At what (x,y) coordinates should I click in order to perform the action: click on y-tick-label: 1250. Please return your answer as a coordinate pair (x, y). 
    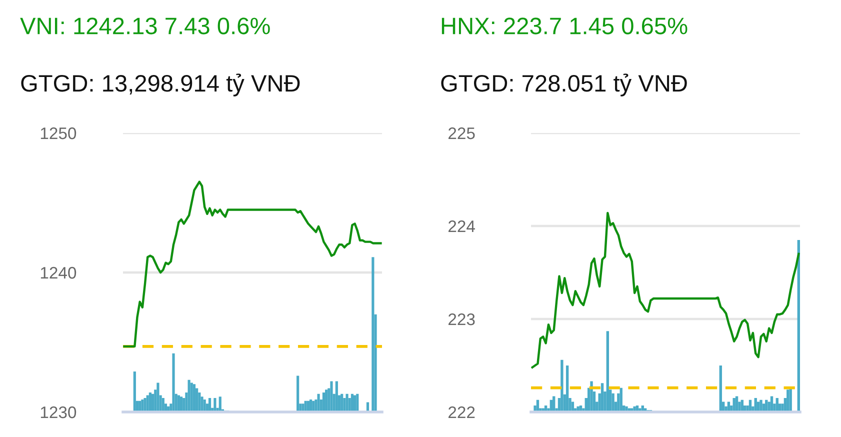
    Looking at the image, I should click on (58, 133).